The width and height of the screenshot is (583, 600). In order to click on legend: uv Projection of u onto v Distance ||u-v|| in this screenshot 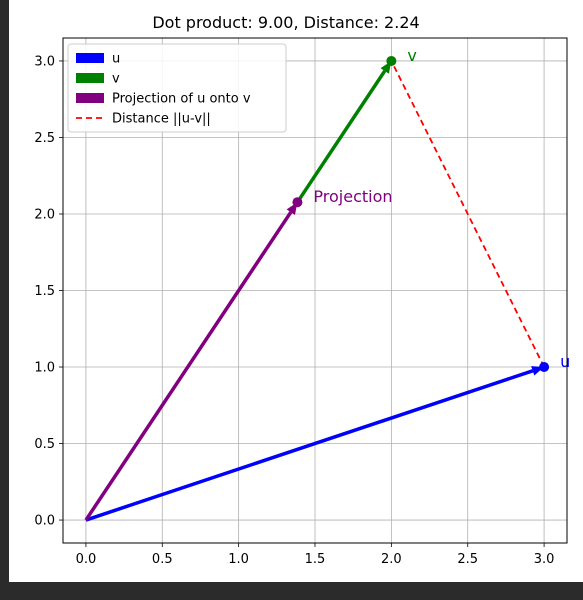, I will do `click(177, 88)`.